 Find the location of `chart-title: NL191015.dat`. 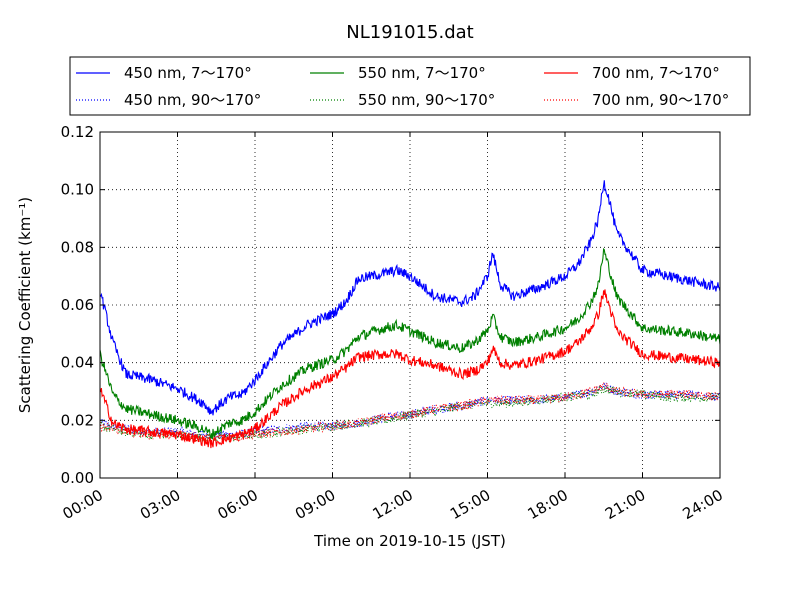

chart-title: NL191015.dat is located at coordinates (409, 32).